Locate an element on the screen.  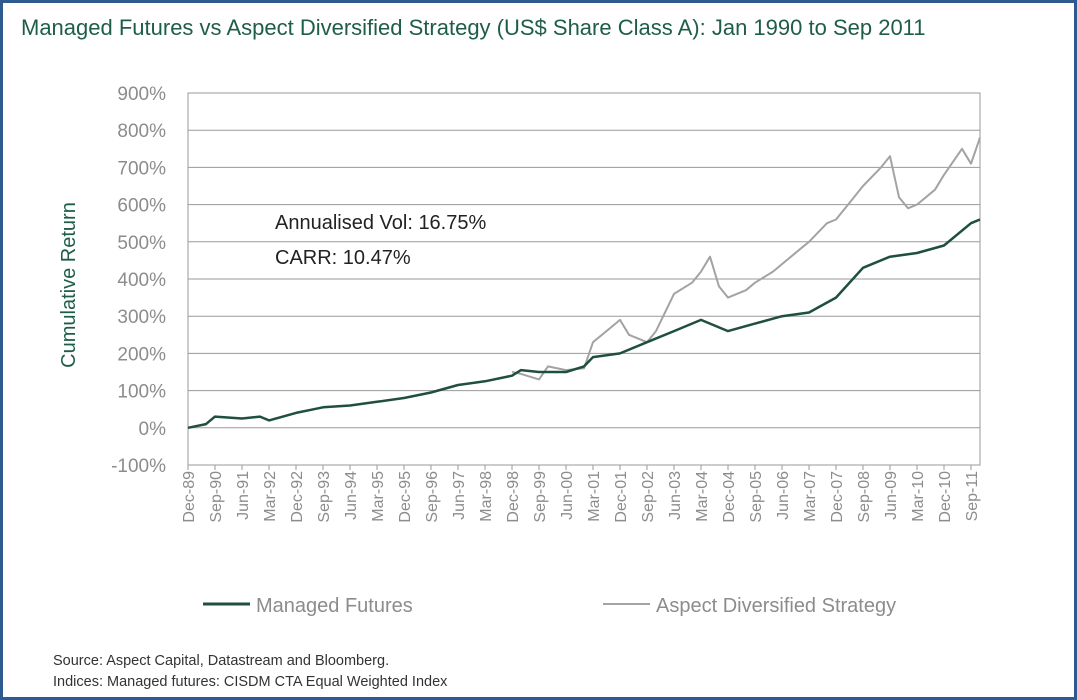
x-tick-label: Dec-04 is located at coordinates (729, 497).